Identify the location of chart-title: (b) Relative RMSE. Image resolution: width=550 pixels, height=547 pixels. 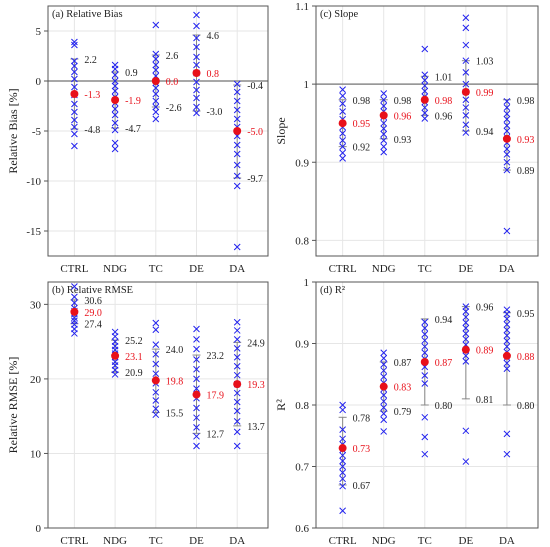
(92, 290).